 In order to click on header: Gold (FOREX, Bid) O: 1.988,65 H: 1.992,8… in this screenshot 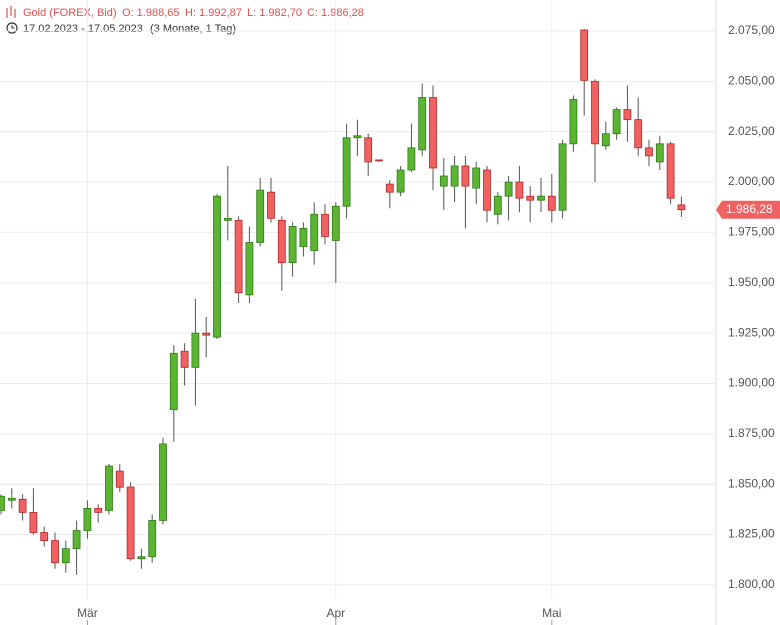, I will do `click(185, 20)`.